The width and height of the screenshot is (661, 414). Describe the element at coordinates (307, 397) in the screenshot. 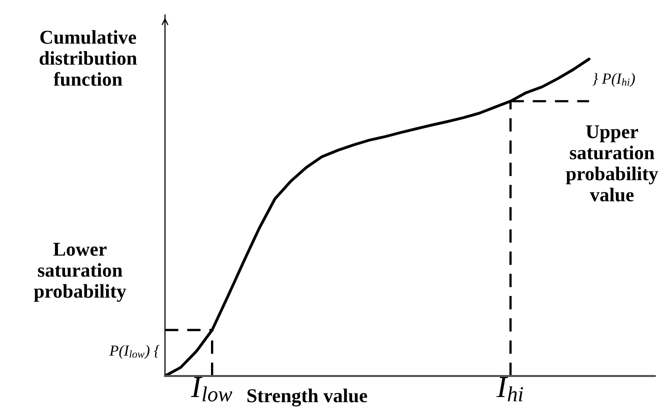

I see `x-axis-title: Strength value` at that location.